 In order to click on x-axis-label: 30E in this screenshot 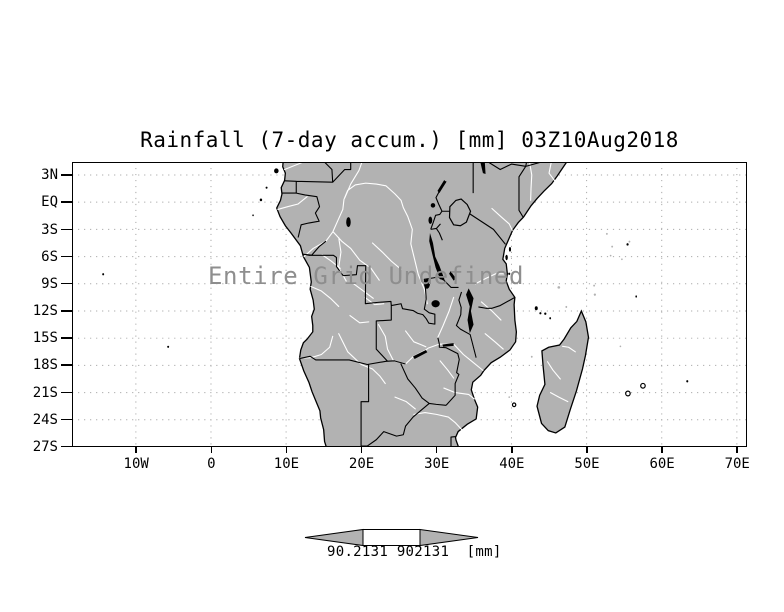, I will do `click(437, 464)`.